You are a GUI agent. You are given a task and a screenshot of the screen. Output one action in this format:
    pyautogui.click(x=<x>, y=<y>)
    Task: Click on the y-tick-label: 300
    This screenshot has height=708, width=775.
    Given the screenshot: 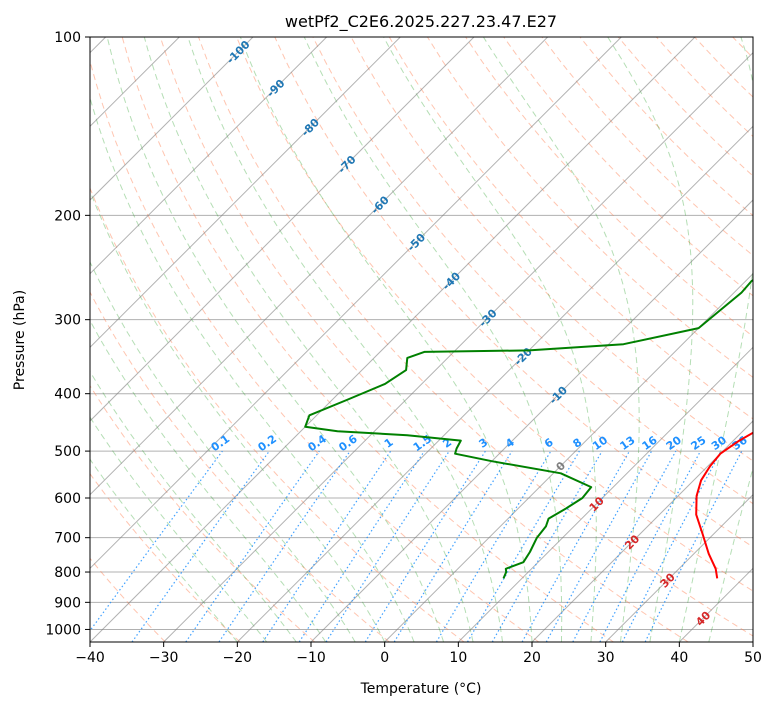 What is the action you would take?
    pyautogui.click(x=67, y=321)
    